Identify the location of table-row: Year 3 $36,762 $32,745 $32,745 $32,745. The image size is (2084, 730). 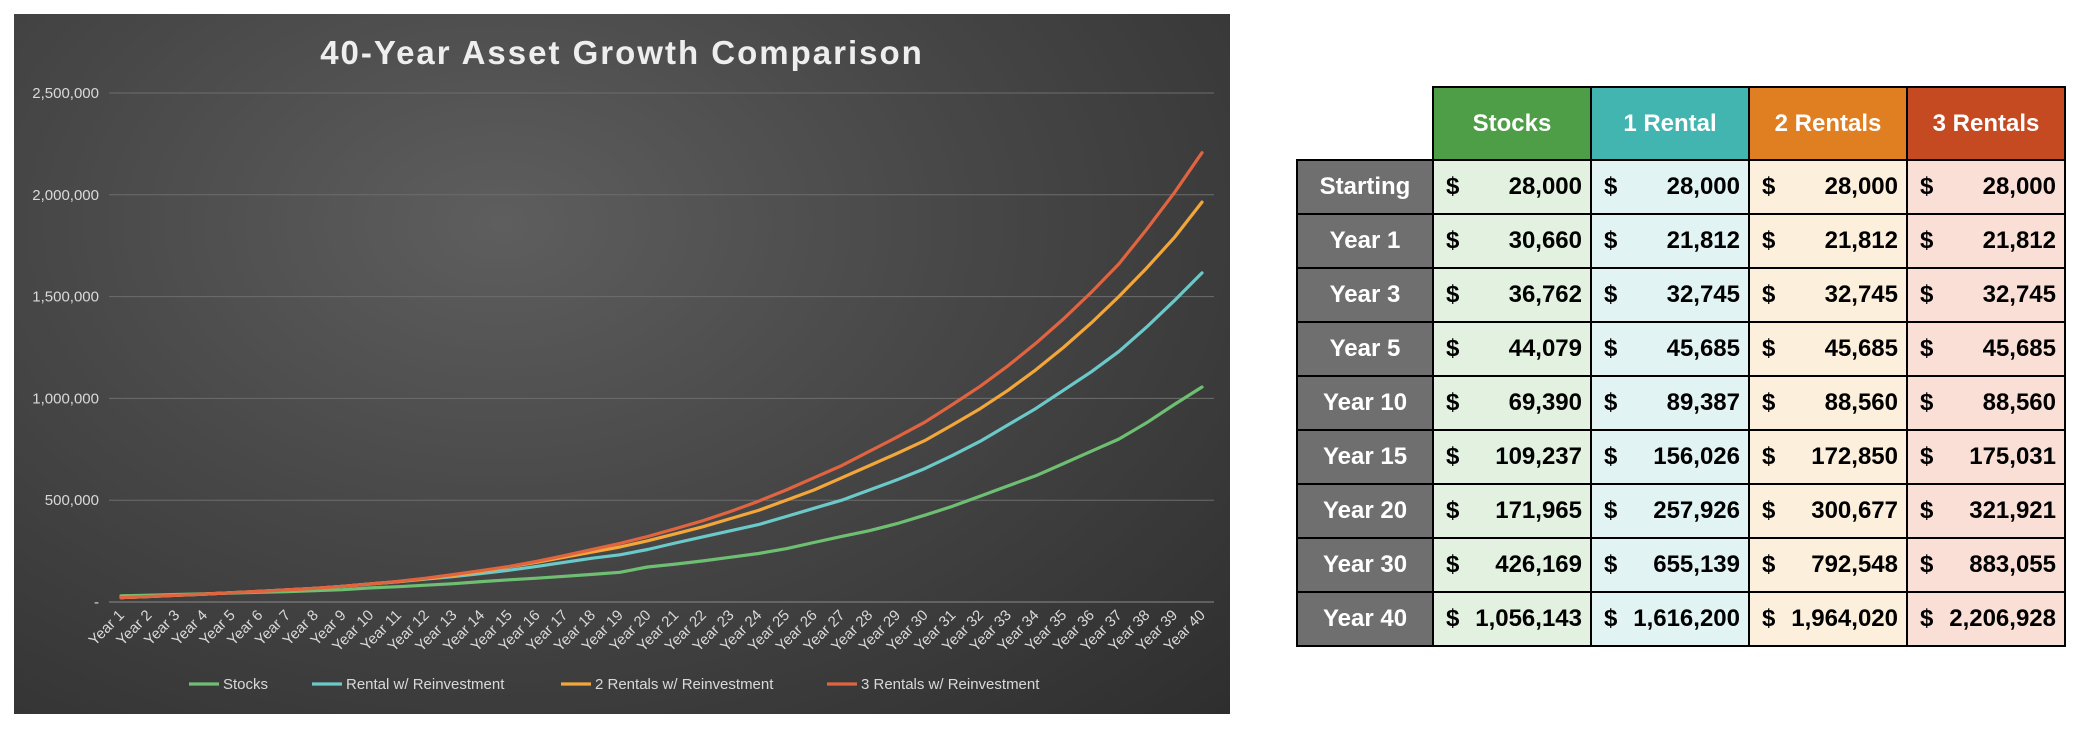
(1681, 295).